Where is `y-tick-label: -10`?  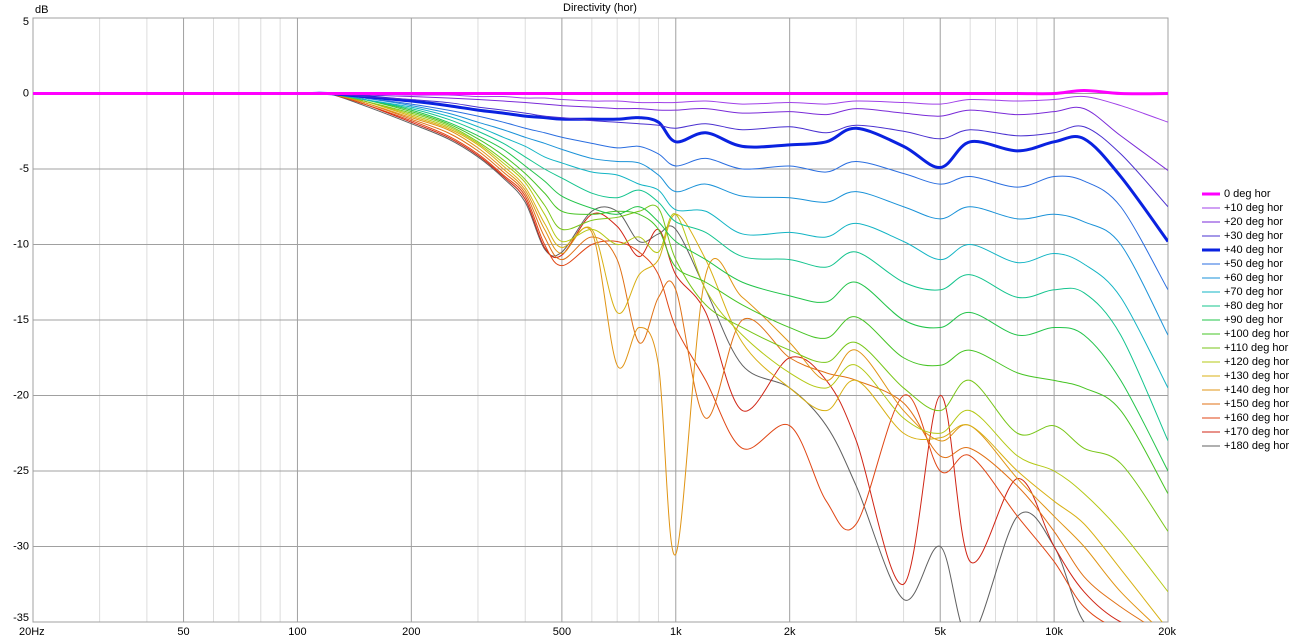 y-tick-label: -10 is located at coordinates (21, 244).